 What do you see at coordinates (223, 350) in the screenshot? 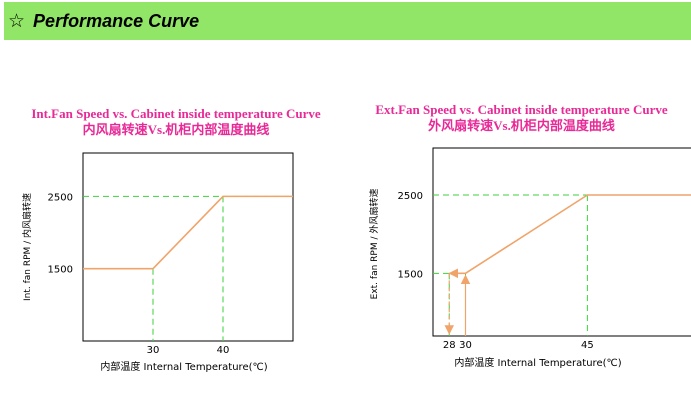
I see `x-tick-label: 40` at bounding box center [223, 350].